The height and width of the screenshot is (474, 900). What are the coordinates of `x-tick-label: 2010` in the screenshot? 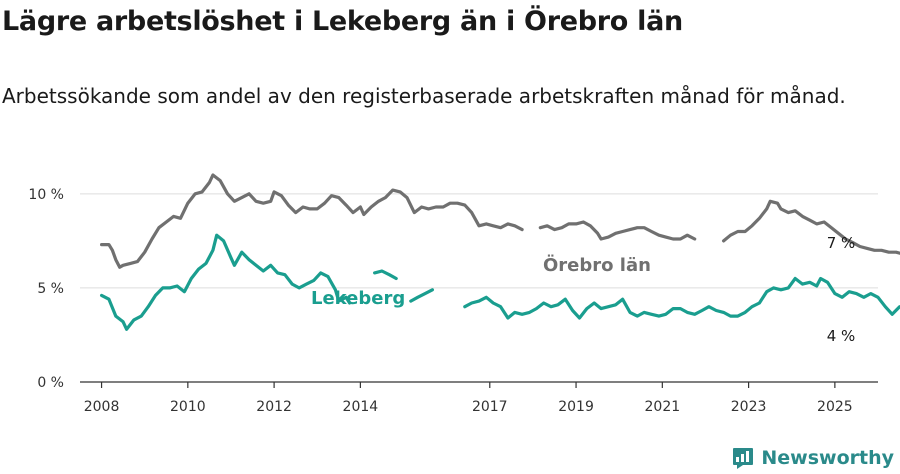 It's located at (188, 407).